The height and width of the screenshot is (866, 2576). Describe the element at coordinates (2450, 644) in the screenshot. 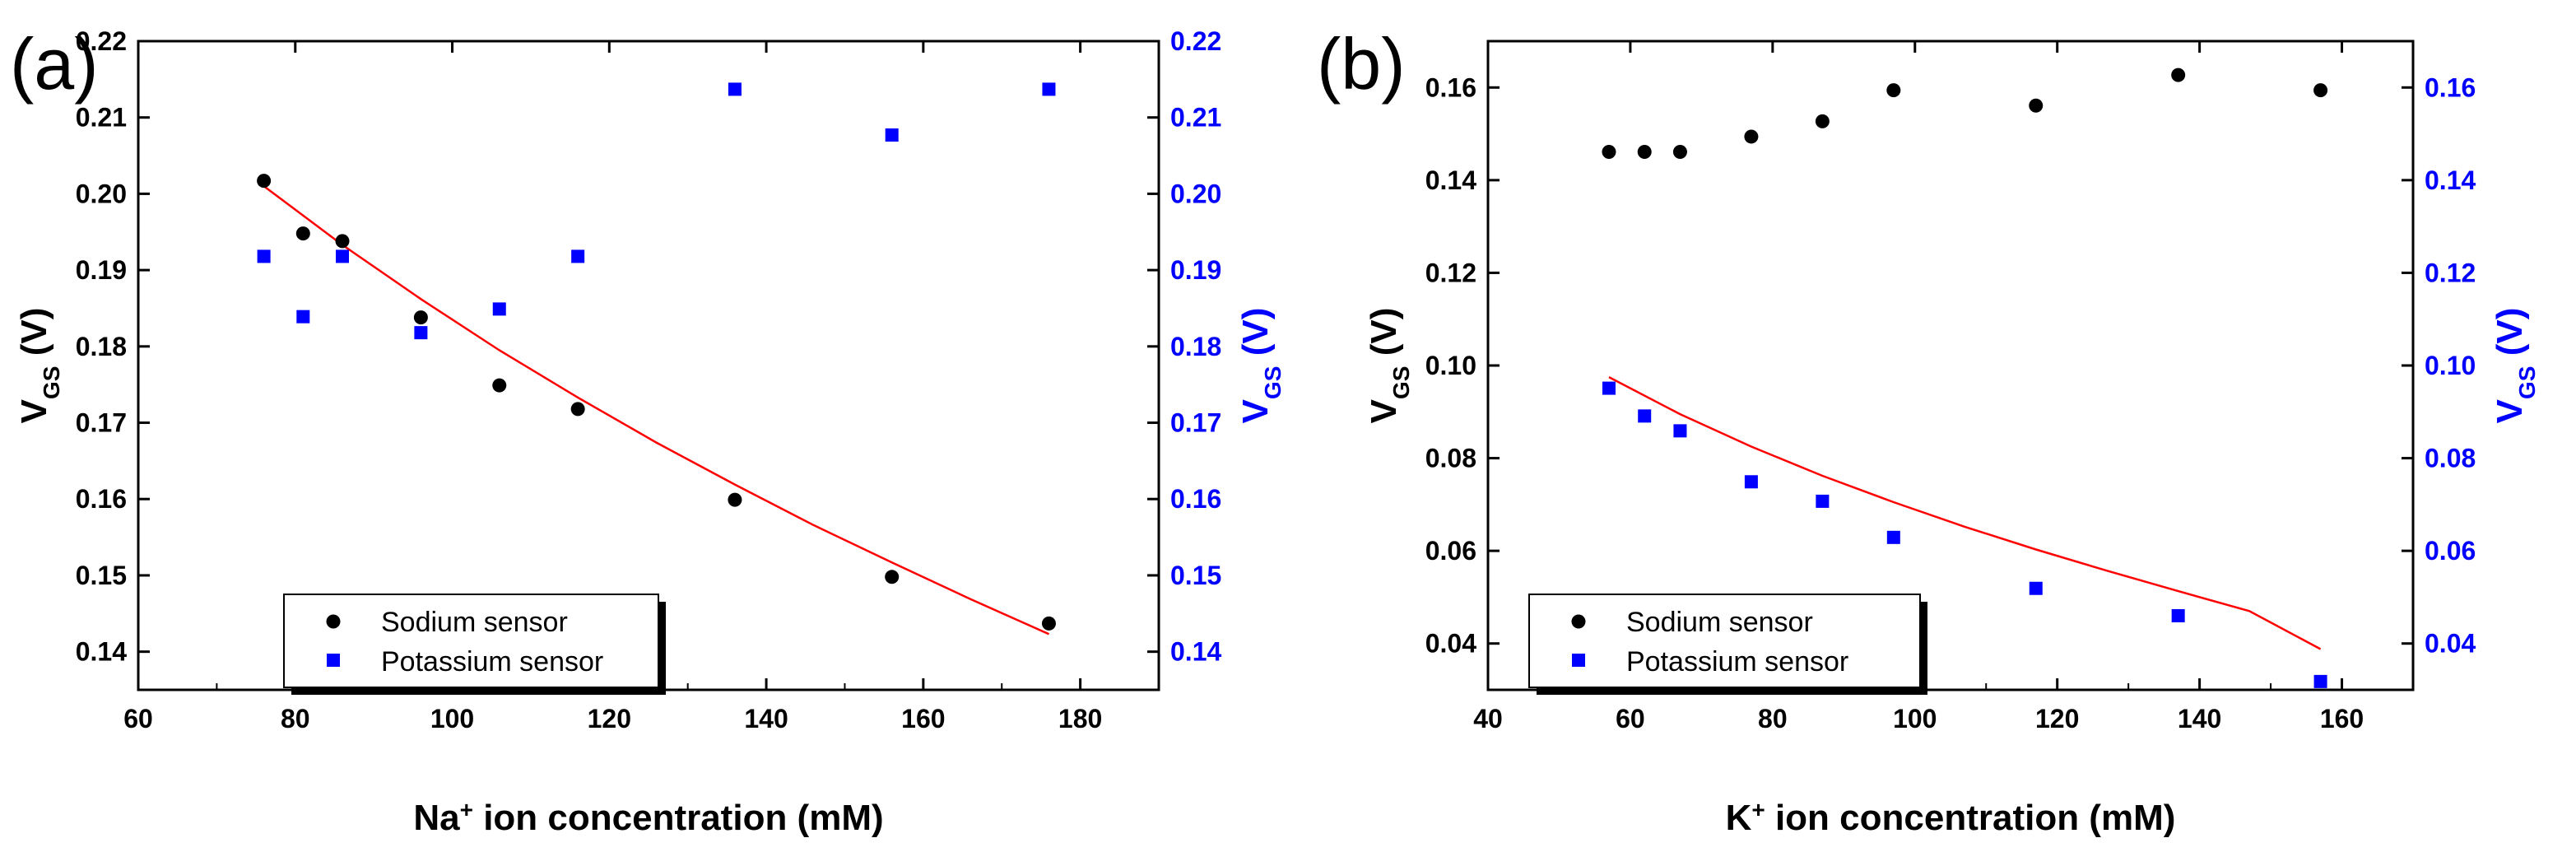

I see `y-tick-label-right: 0.04` at that location.